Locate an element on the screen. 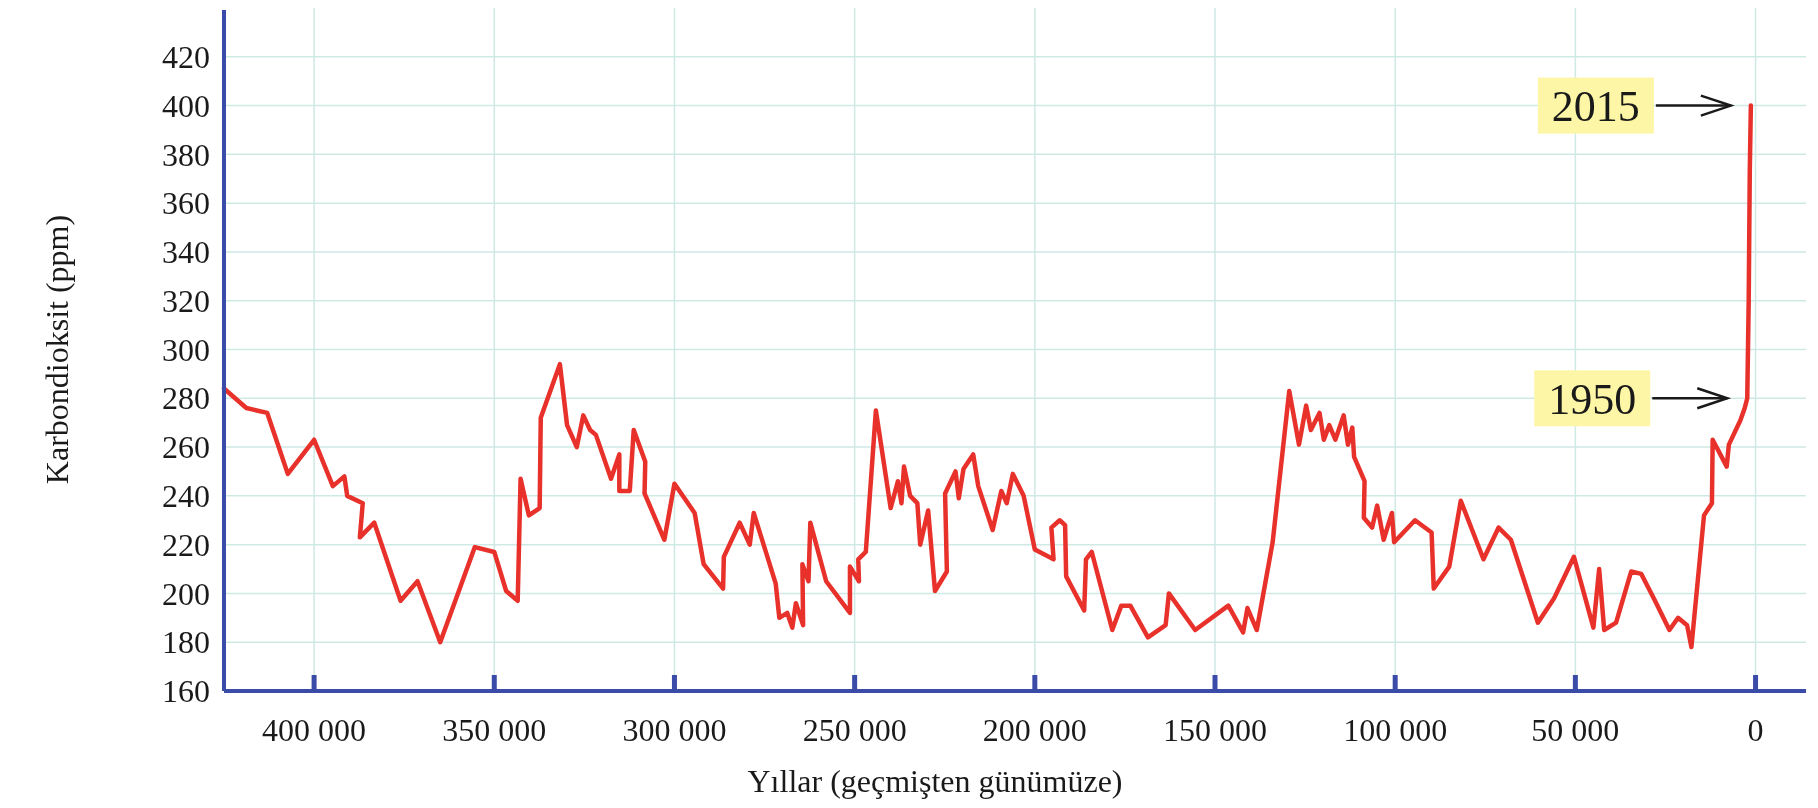 The image size is (1818, 808). x-tick-label: 50 000 is located at coordinates (1575, 730).